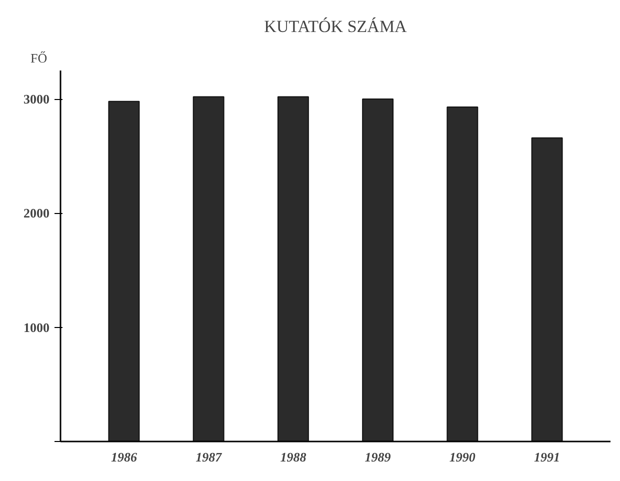 The width and height of the screenshot is (620, 481). Describe the element at coordinates (378, 457) in the screenshot. I see `x-tick-label: 1989` at that location.